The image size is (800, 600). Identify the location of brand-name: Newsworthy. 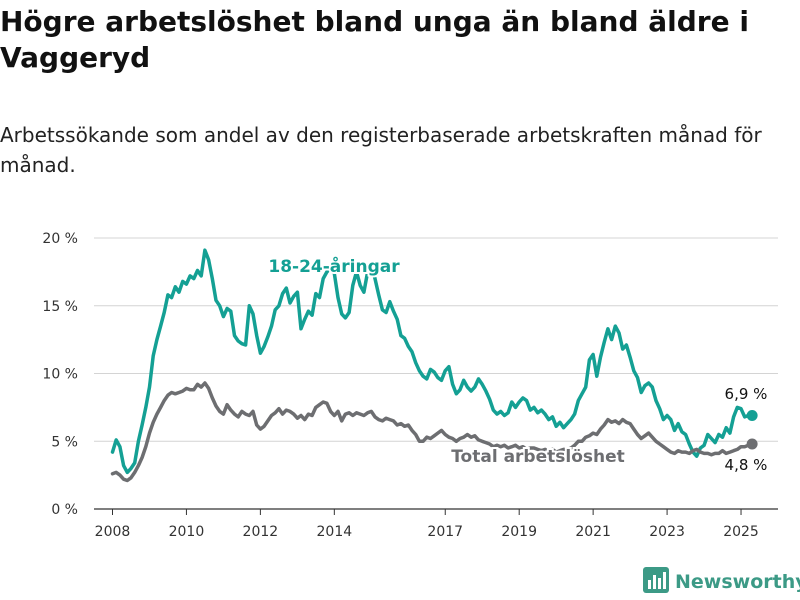
(737, 582).